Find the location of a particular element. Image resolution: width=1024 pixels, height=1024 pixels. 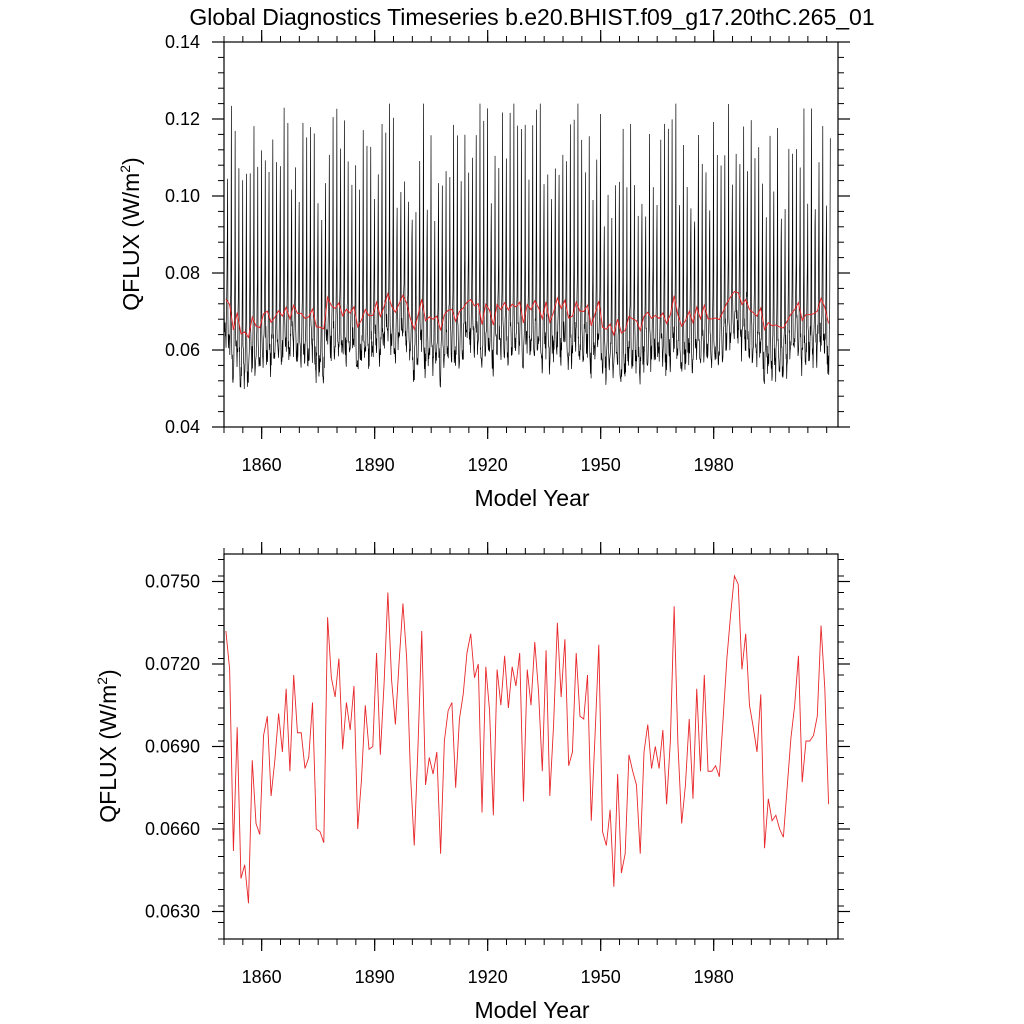

bottom-x-axis-label: Model Year is located at coordinates (531, 1010).